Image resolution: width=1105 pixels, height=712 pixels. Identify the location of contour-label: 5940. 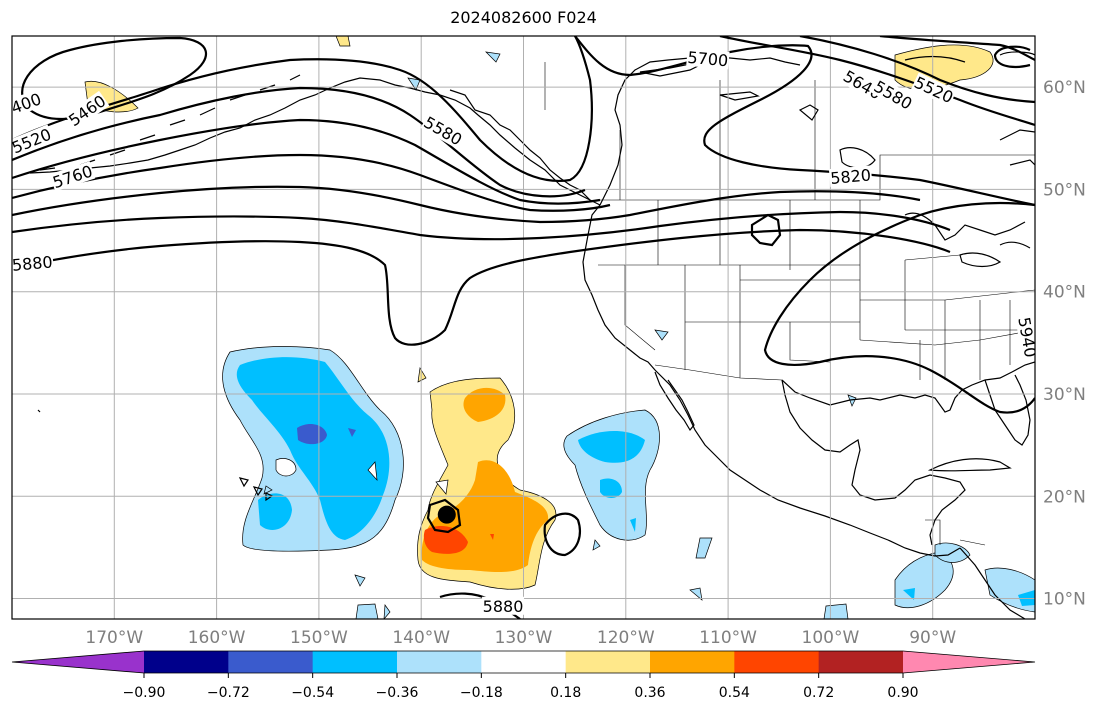
(1027, 337).